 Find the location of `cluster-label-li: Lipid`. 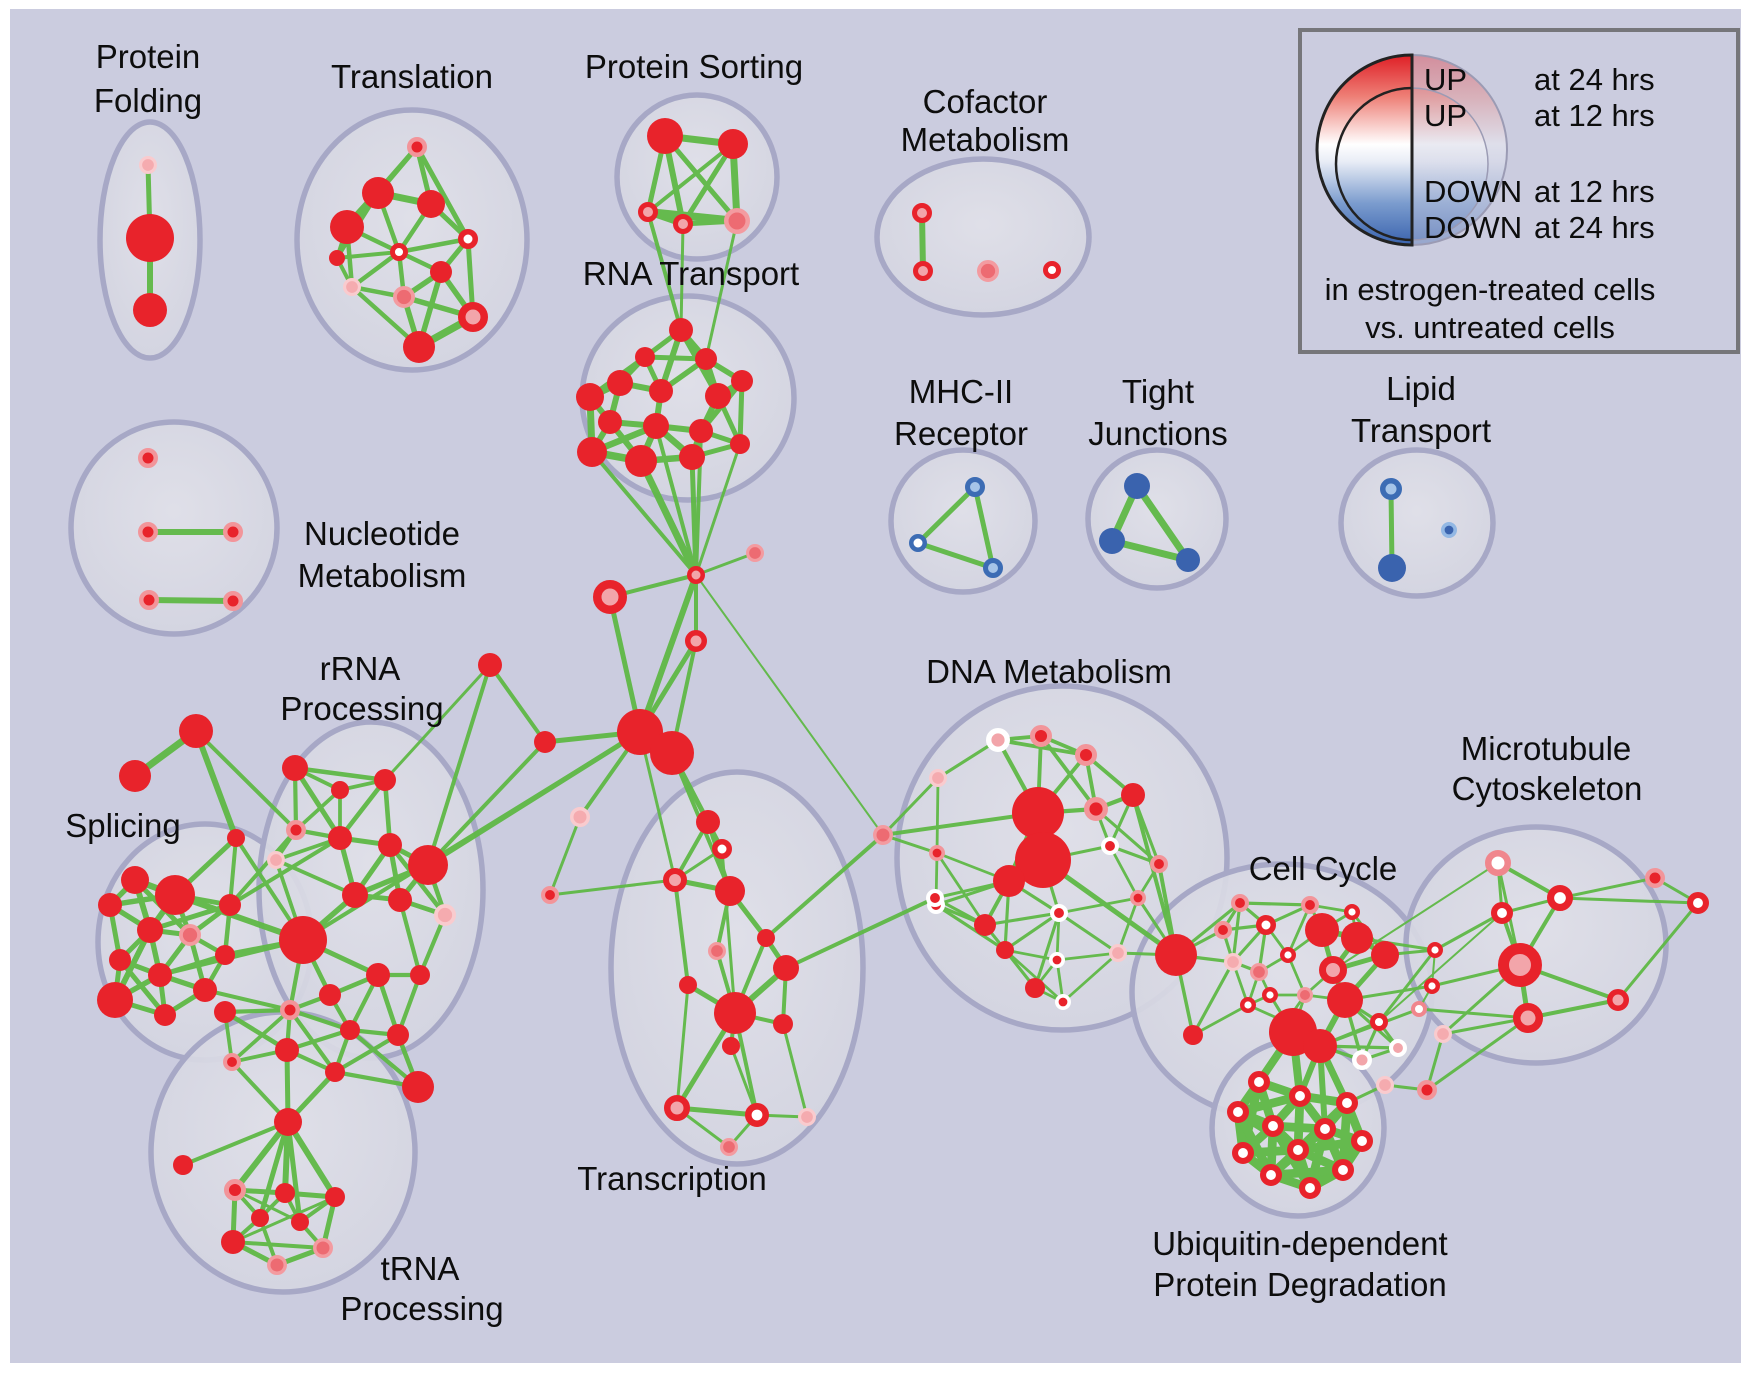

cluster-label-li: Lipid is located at coordinates (1421, 388).